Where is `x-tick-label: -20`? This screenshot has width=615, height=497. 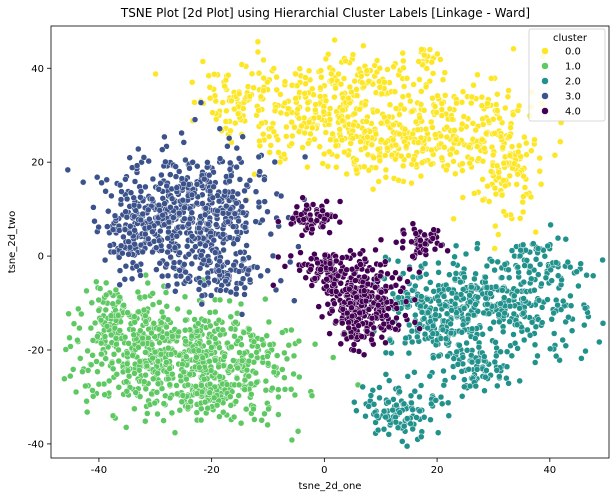 x-tick-label: -20 is located at coordinates (211, 470).